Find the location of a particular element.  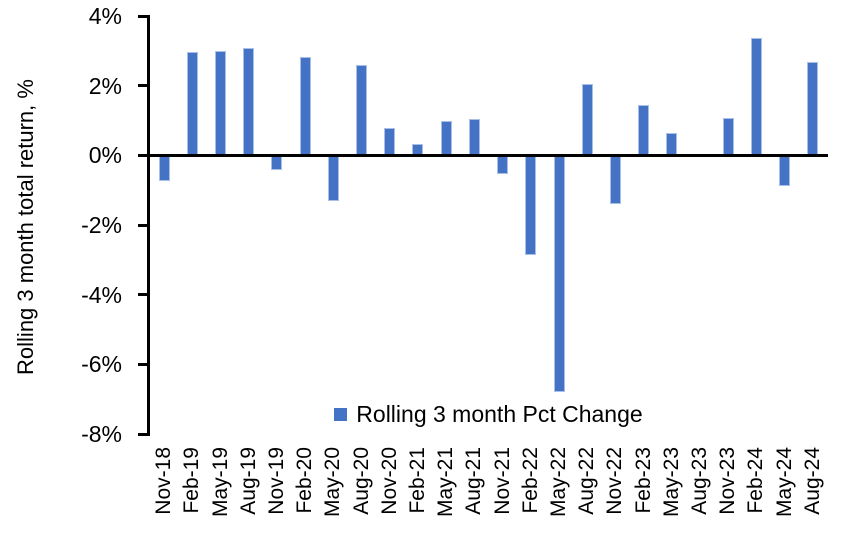

x-axis-label: May-24 is located at coordinates (784, 482).